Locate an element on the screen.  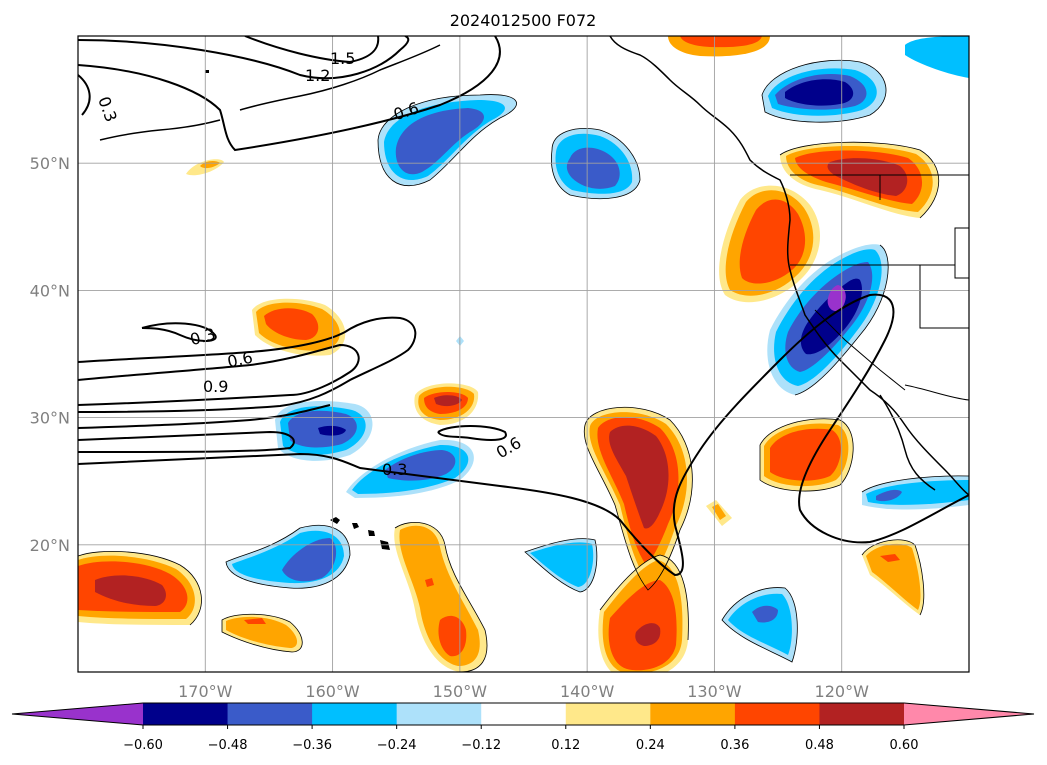
x-tick-label: 130°W is located at coordinates (714, 691).